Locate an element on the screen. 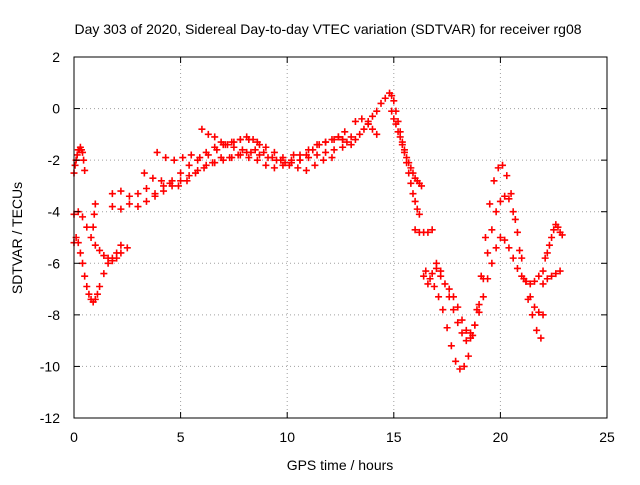 Image resolution: width=640 pixels, height=485 pixels. y-tick-label: 2 is located at coordinates (56, 57).